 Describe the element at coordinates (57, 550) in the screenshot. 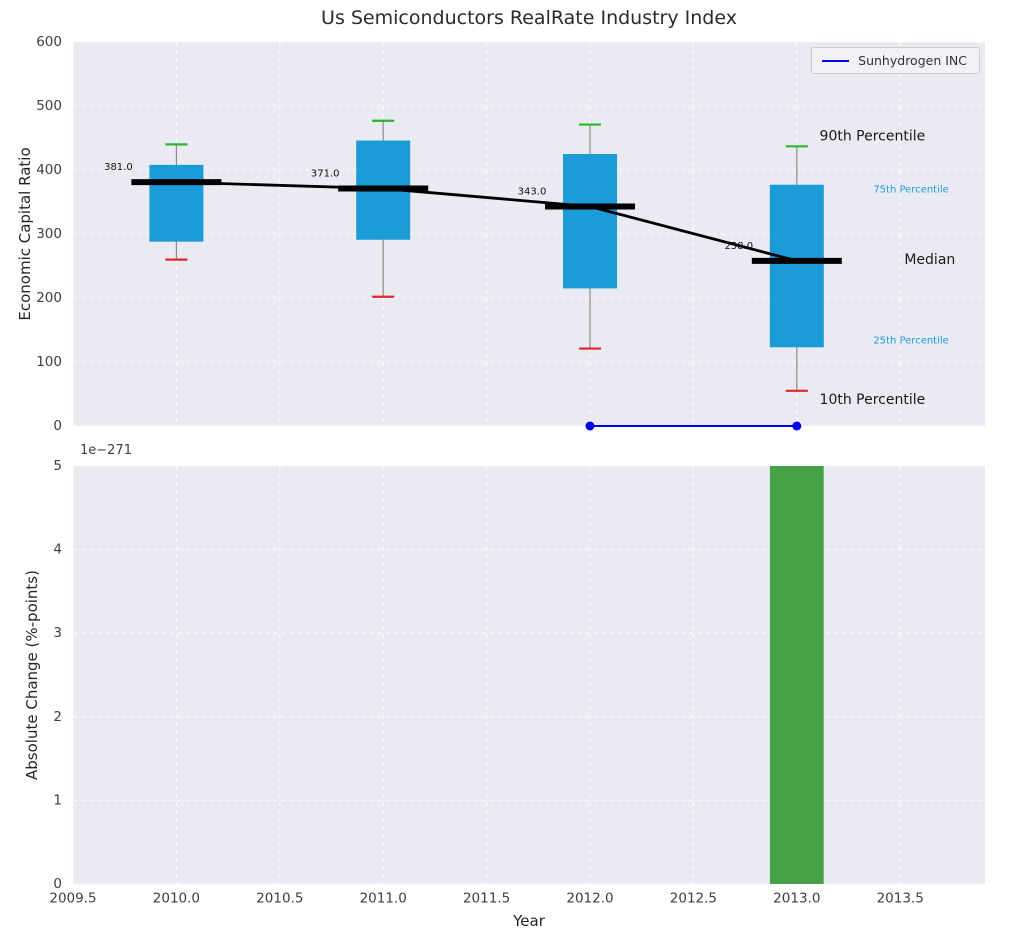

I see `bottom-ytick-label: 4` at that location.